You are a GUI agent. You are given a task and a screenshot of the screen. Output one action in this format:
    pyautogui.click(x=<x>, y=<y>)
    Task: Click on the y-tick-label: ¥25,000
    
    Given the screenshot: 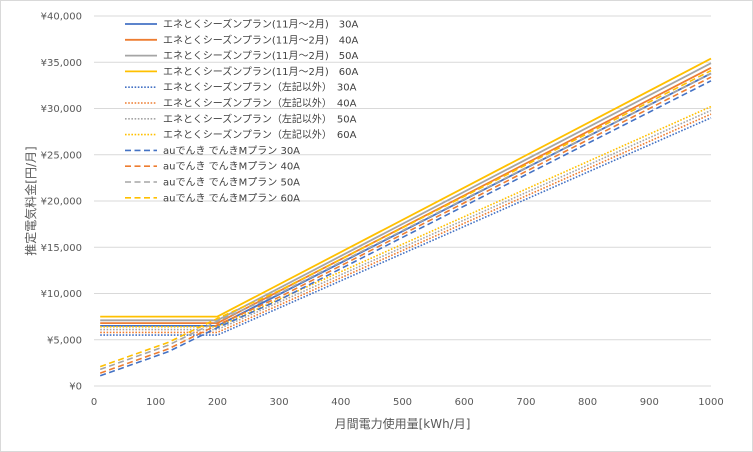 What is the action you would take?
    pyautogui.click(x=61, y=155)
    